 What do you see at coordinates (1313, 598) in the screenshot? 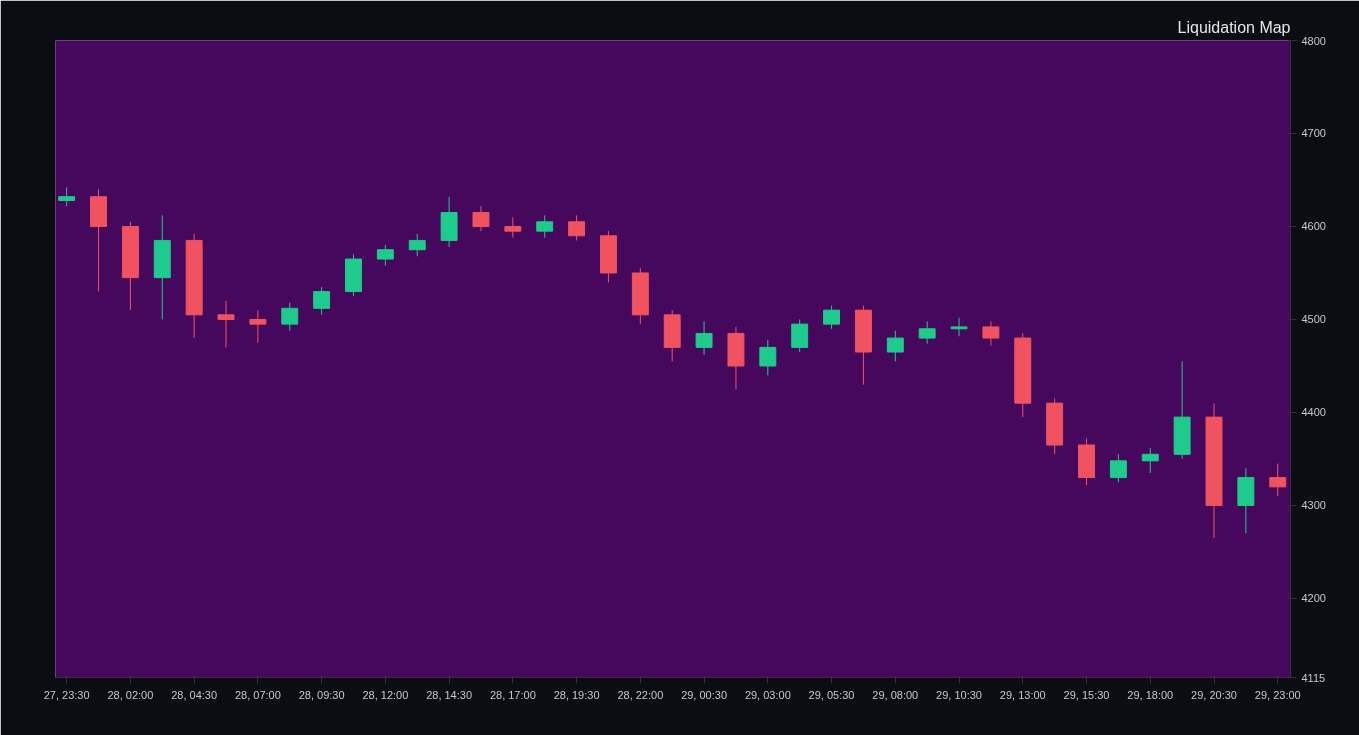
I see `y-tick-label: 4200` at bounding box center [1313, 598].